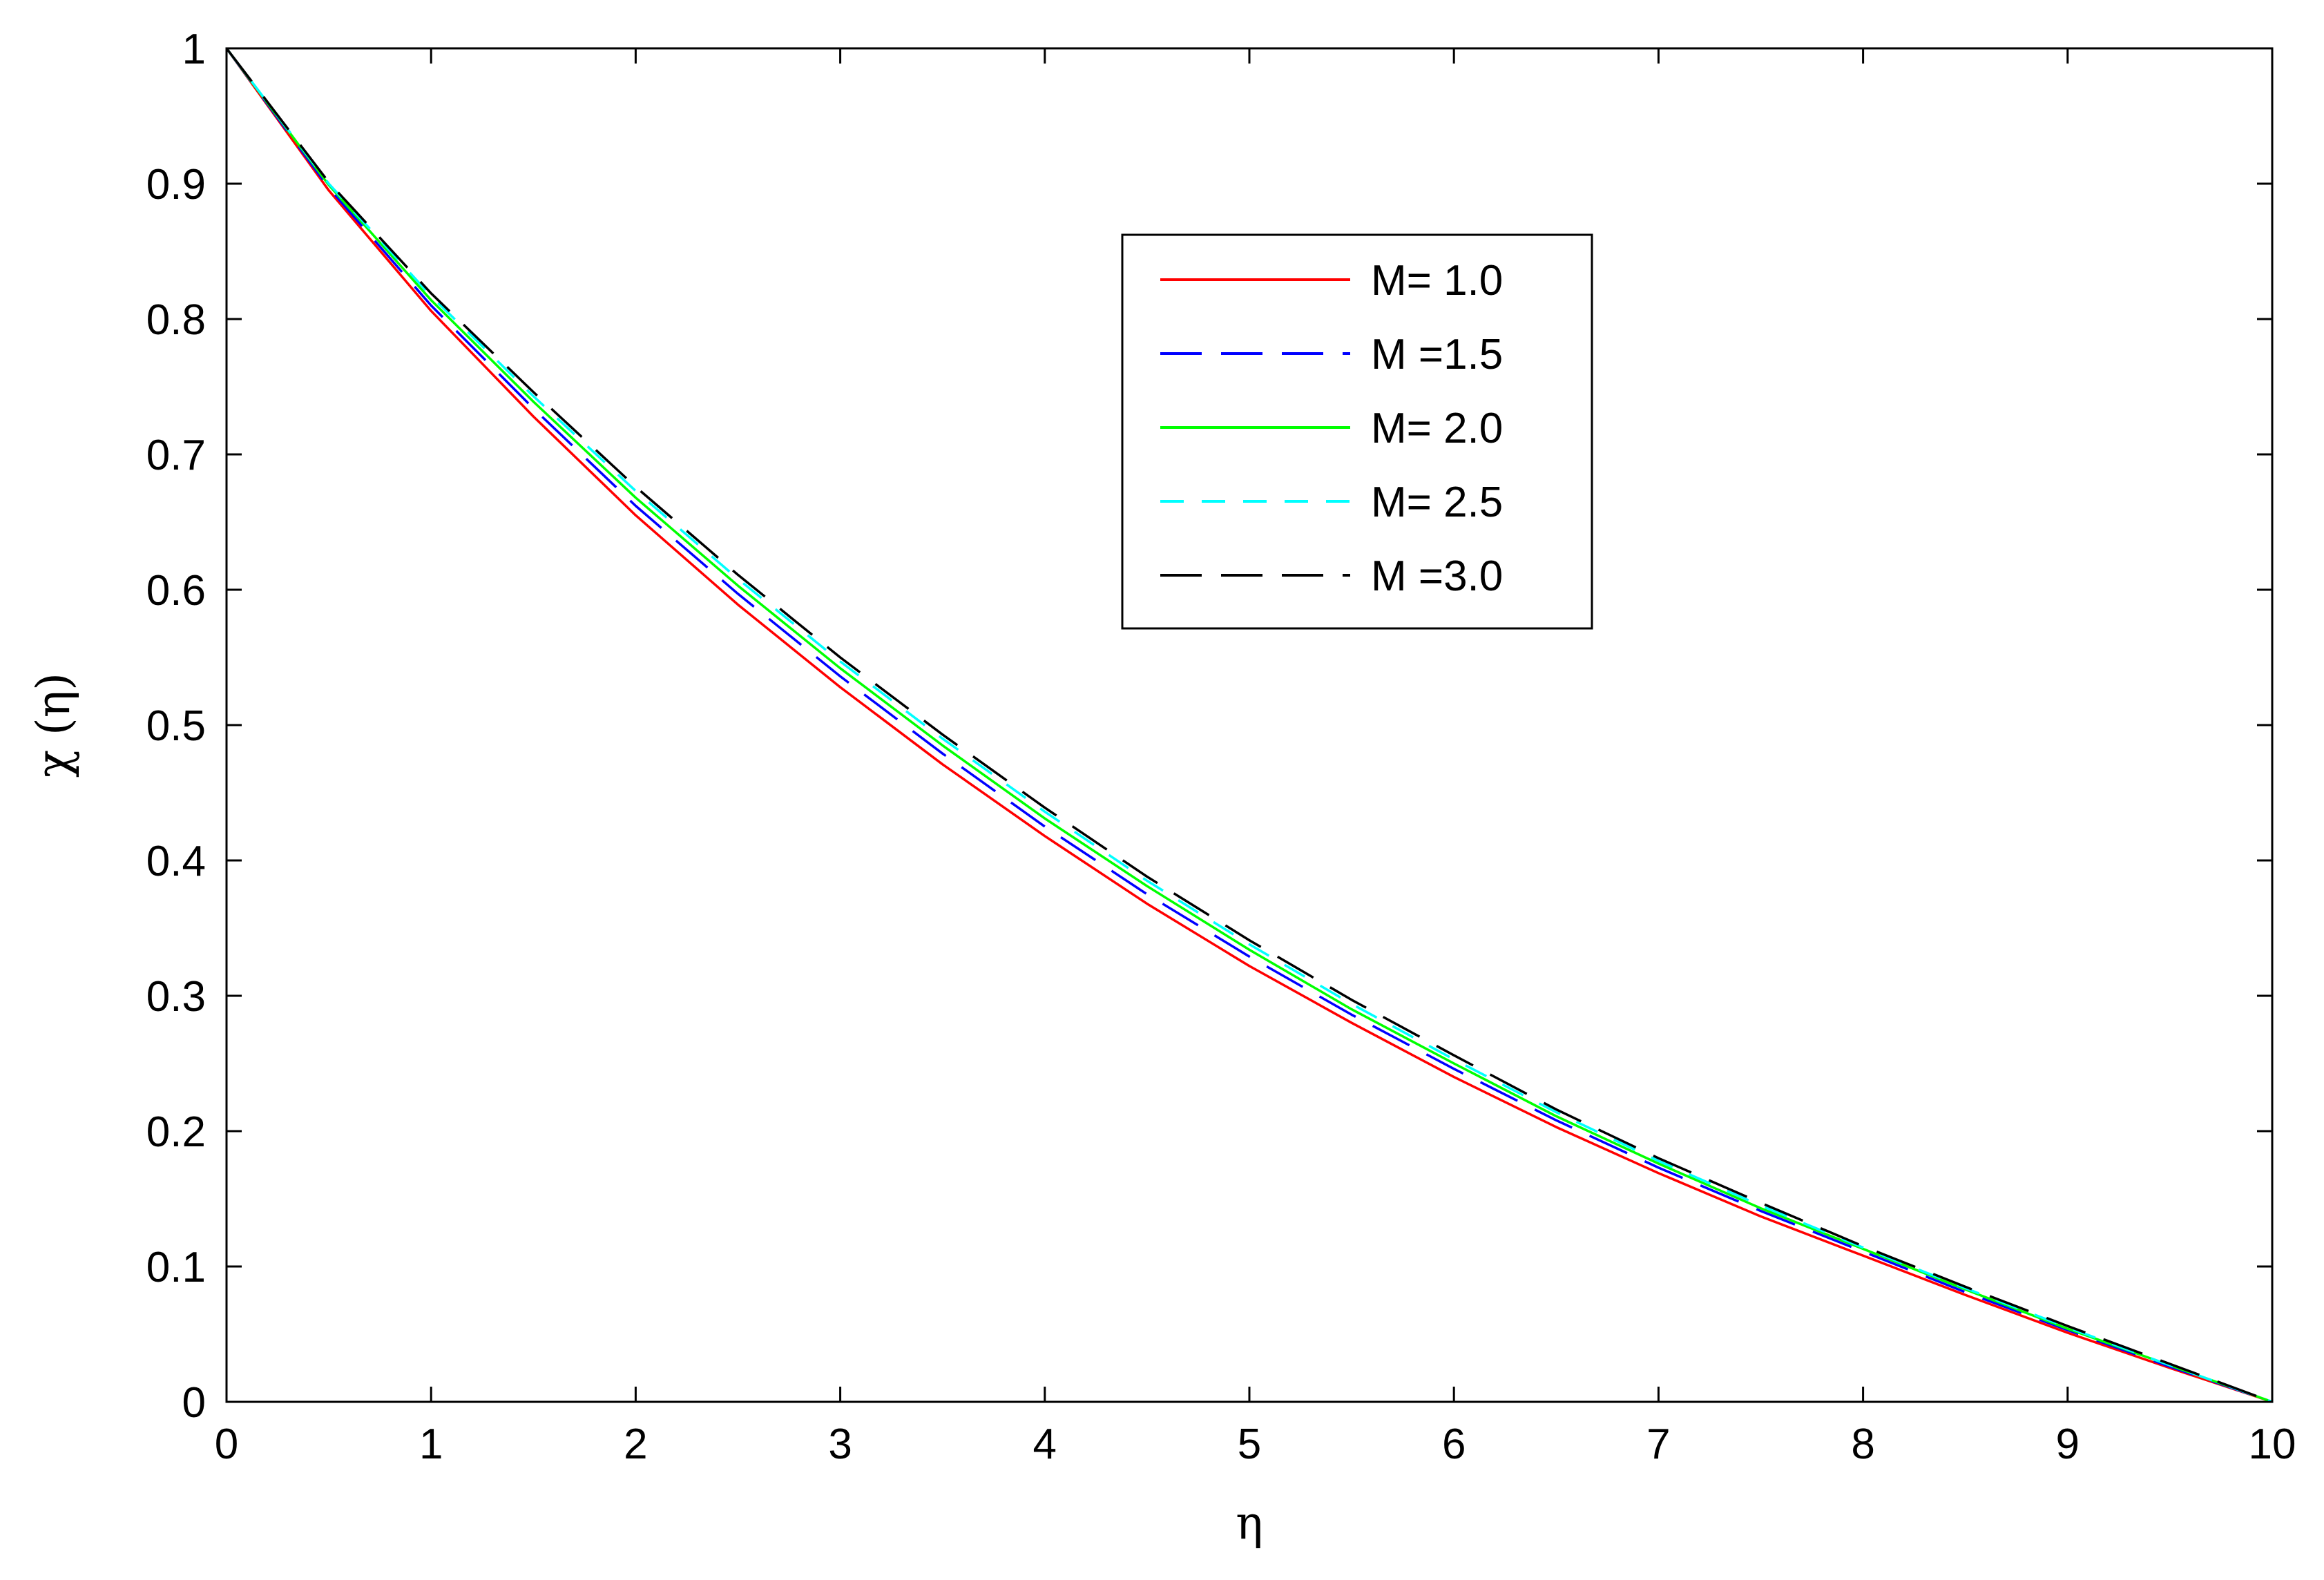 Image resolution: width=2324 pixels, height=1580 pixels. Describe the element at coordinates (1249, 1444) in the screenshot. I see `x-tick-label: 5` at that location.